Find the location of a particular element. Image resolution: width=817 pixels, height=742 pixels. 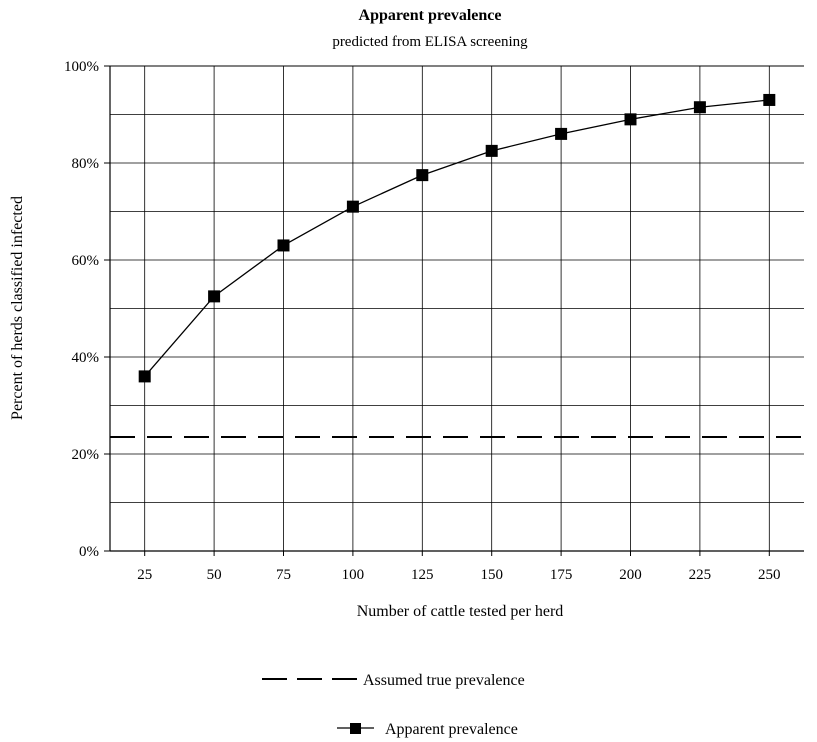

chart-title: Apparent prevalence is located at coordinates (430, 15).